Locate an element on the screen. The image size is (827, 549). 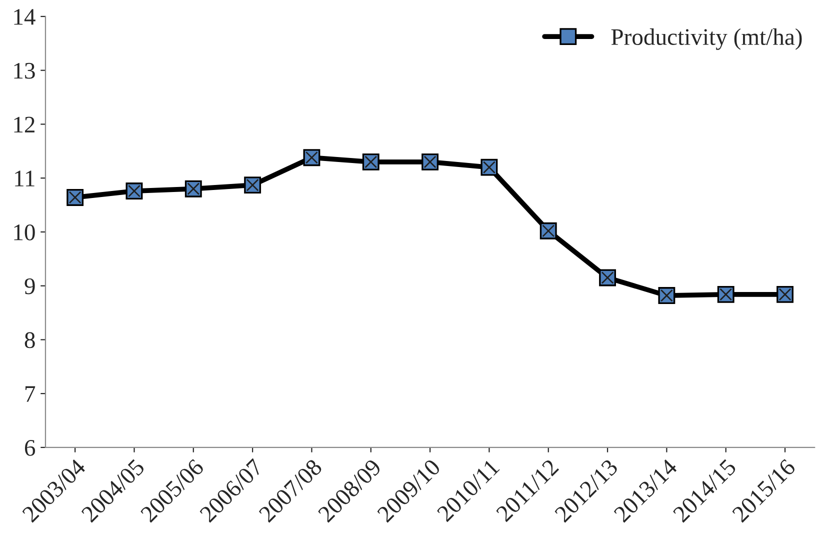
y-tick-label: 12 is located at coordinates (24, 124).